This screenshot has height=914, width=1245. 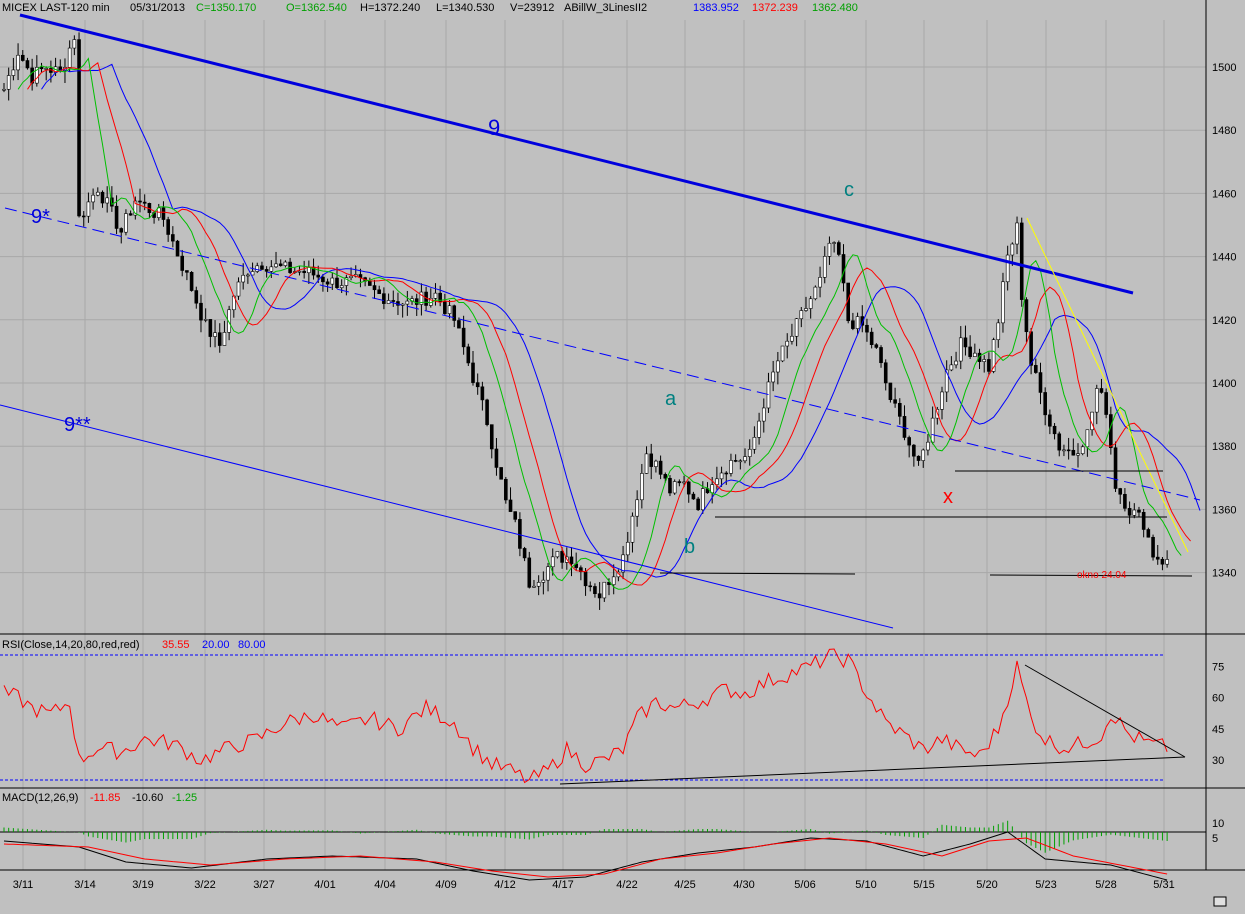 I want to click on header-line-green: 1362.480, so click(x=835, y=8).